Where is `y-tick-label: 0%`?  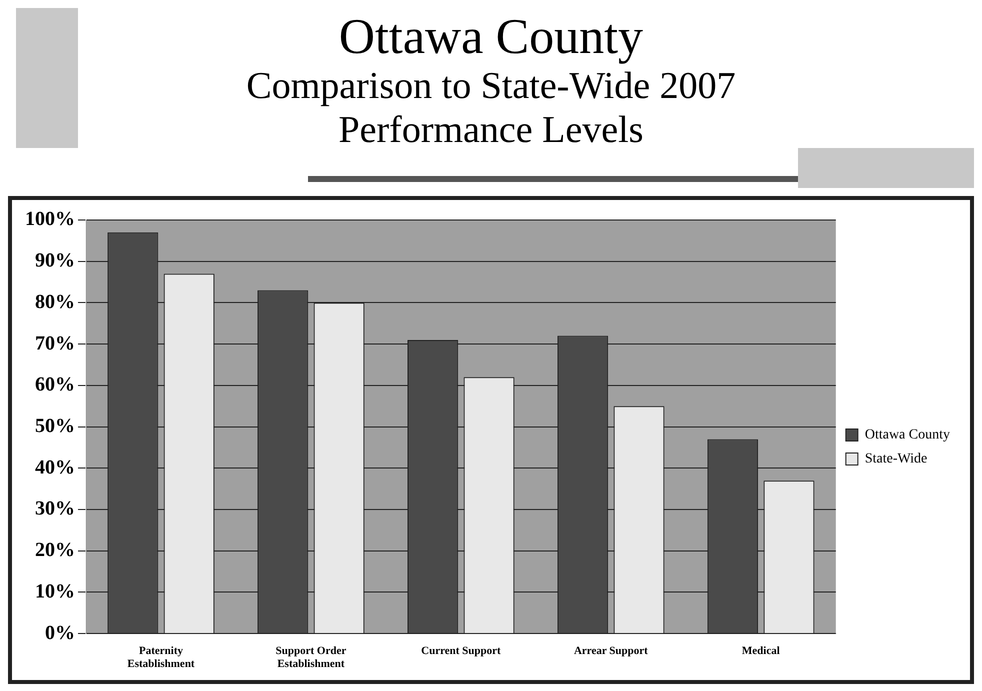
y-tick-label: 0% is located at coordinates (60, 633).